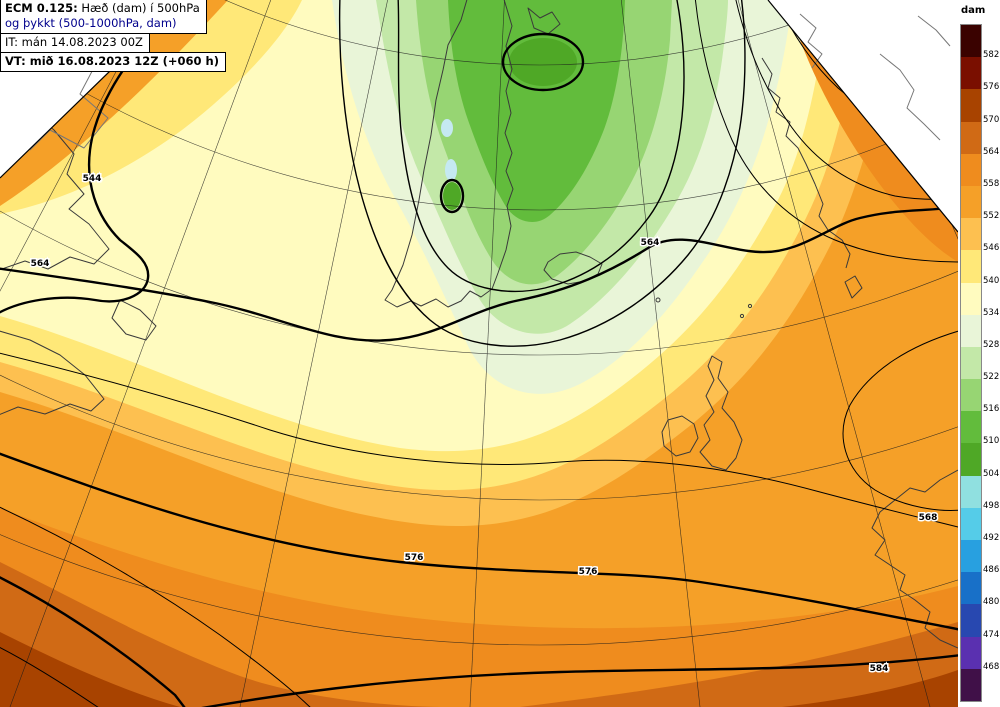 The height and width of the screenshot is (707, 1000). Describe the element at coordinates (739, 664) in the screenshot. I see `fill-deep-orange-se` at that location.